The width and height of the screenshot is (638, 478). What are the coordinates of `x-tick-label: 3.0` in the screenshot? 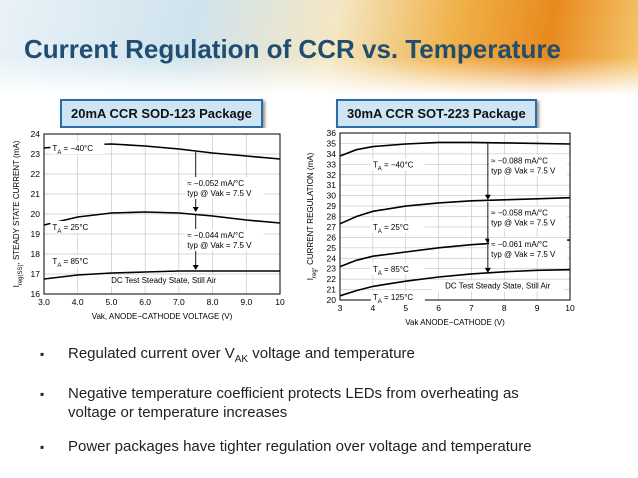 It's located at (44, 302).